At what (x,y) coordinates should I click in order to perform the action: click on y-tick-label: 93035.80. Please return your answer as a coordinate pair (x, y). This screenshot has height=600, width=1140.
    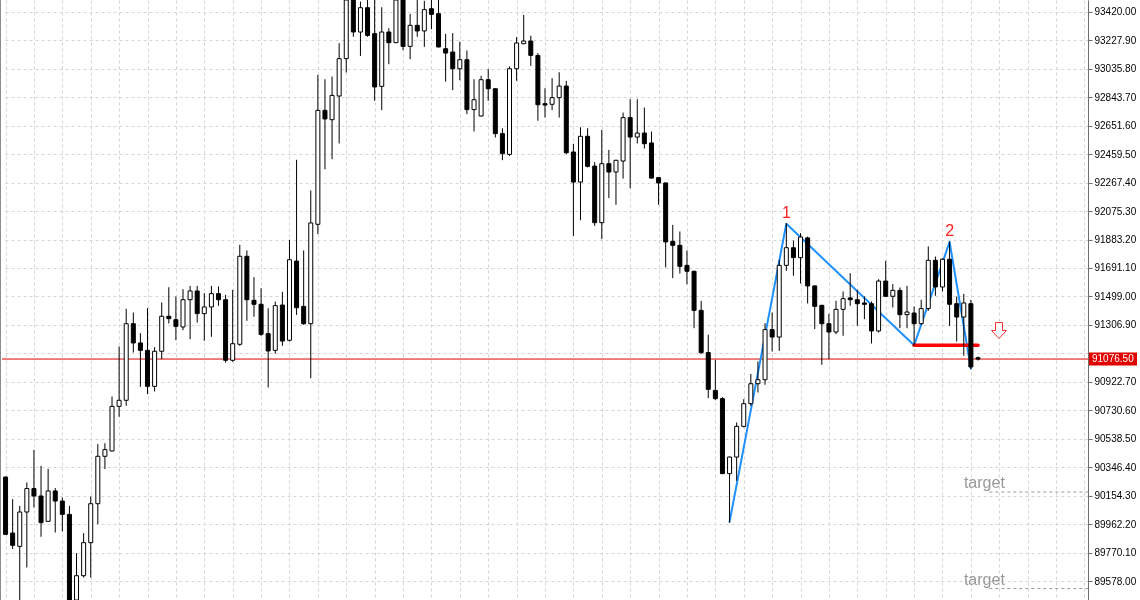
    Looking at the image, I should click on (1115, 69).